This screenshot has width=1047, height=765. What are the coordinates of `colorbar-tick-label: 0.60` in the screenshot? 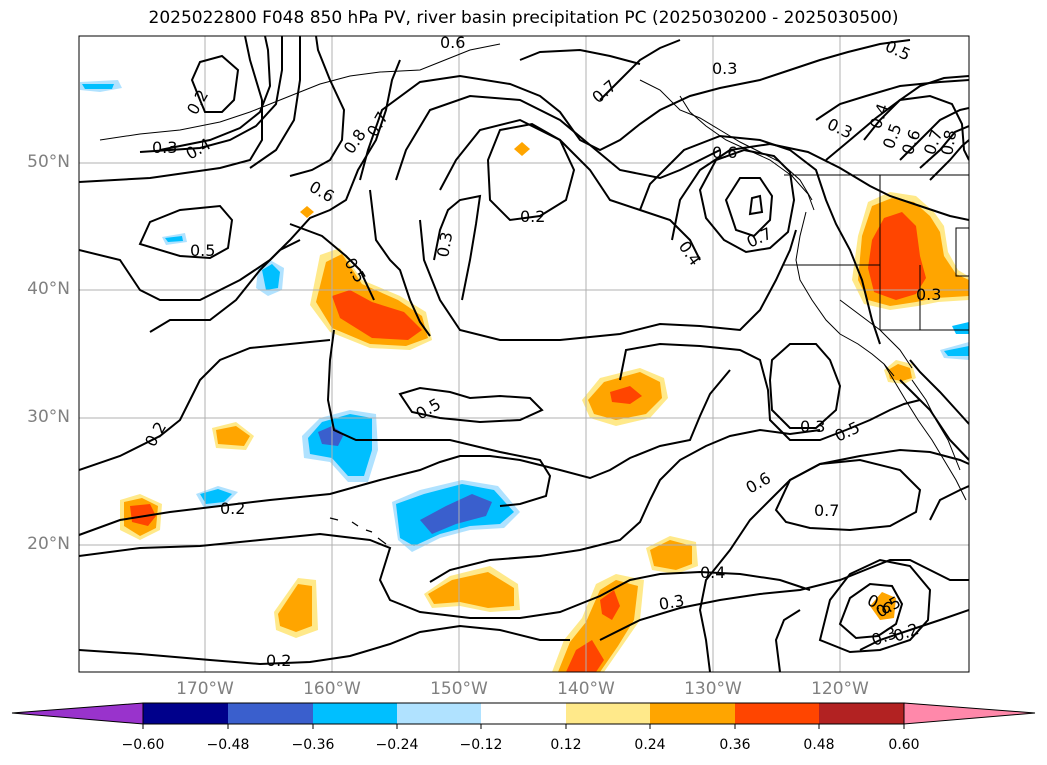 It's located at (904, 745).